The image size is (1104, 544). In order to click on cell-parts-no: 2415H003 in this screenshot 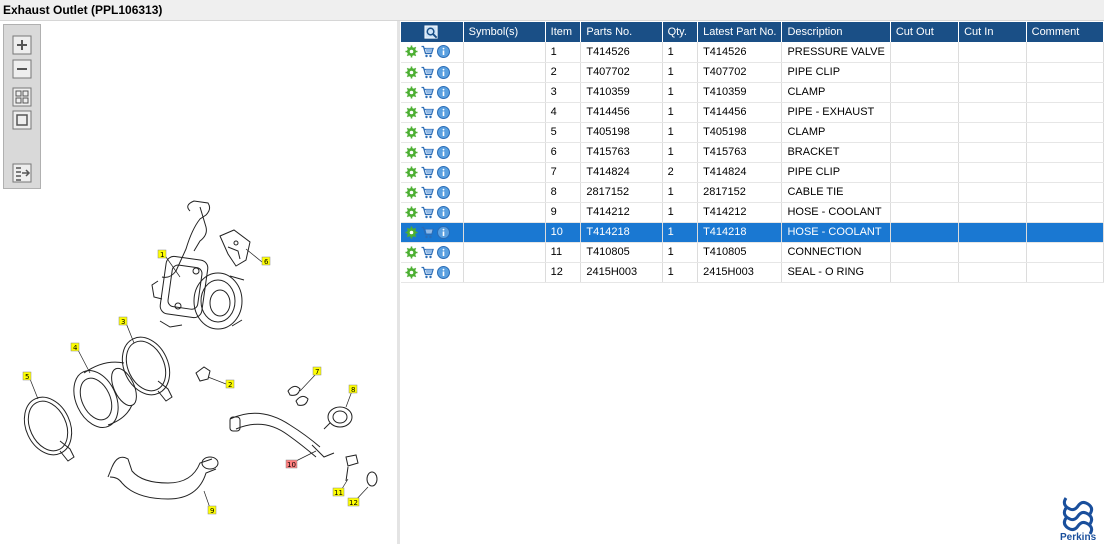, I will do `click(621, 272)`.